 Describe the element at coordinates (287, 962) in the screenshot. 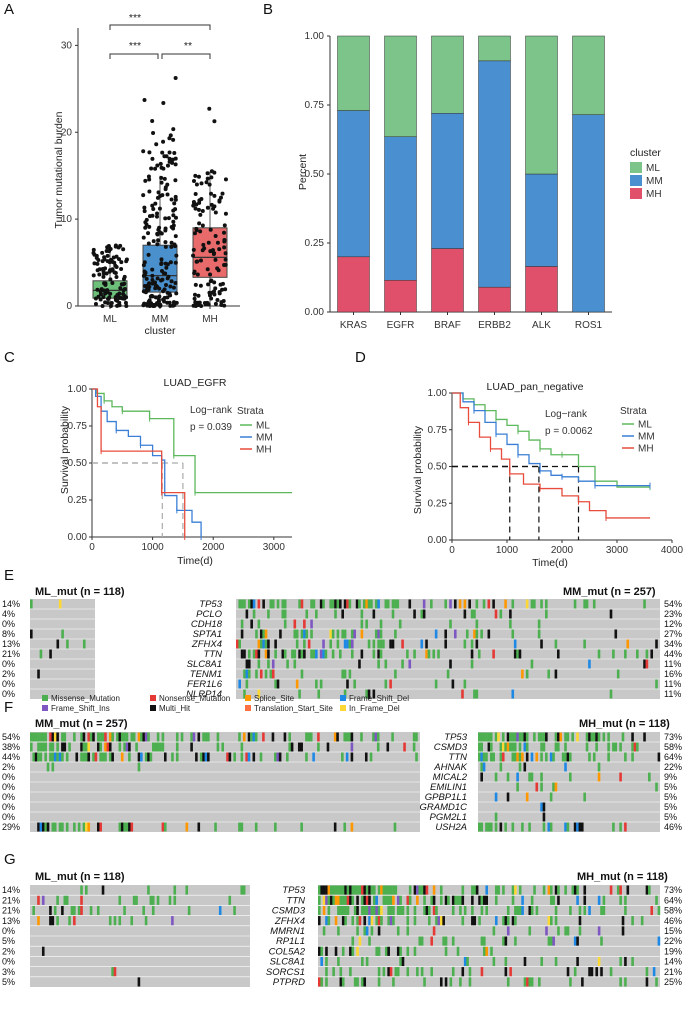

I see `panelG-gene-label: SLC8A1` at that location.